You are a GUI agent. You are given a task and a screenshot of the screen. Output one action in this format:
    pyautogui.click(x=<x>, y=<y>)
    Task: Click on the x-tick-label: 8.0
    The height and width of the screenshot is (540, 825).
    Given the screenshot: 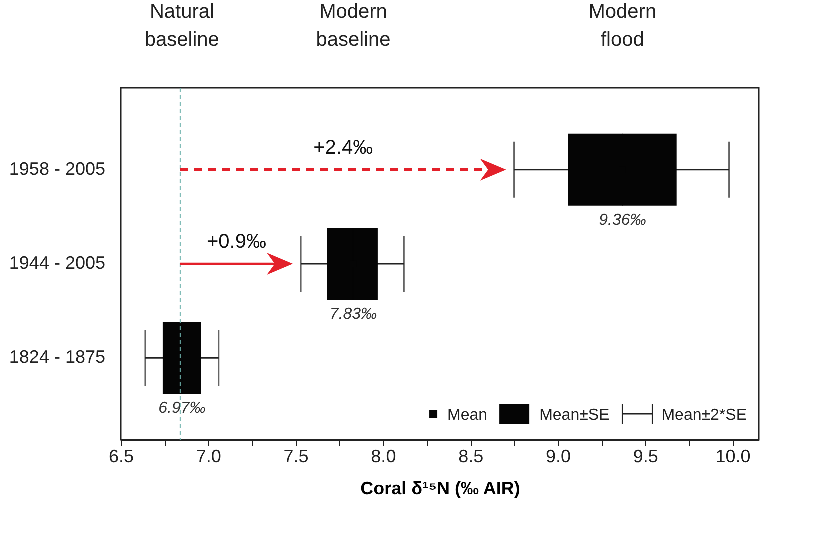 What is the action you would take?
    pyautogui.click(x=383, y=456)
    